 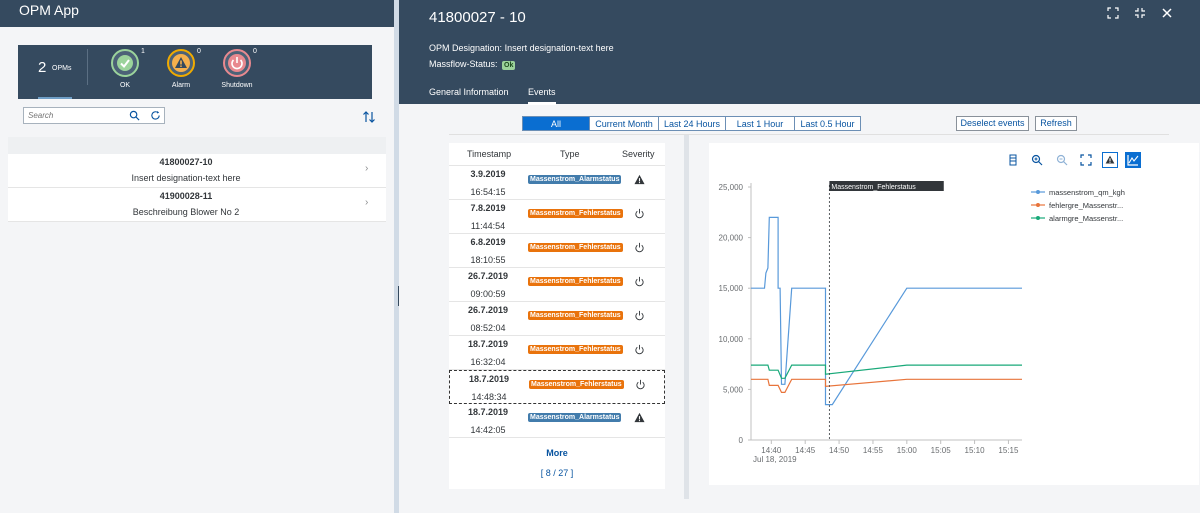 I want to click on tab-events: Events, so click(x=542, y=96).